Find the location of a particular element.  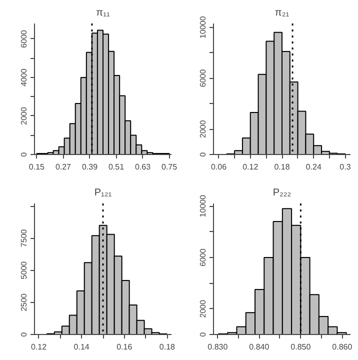

chart-title: P₁₂₁ is located at coordinates (103, 193).